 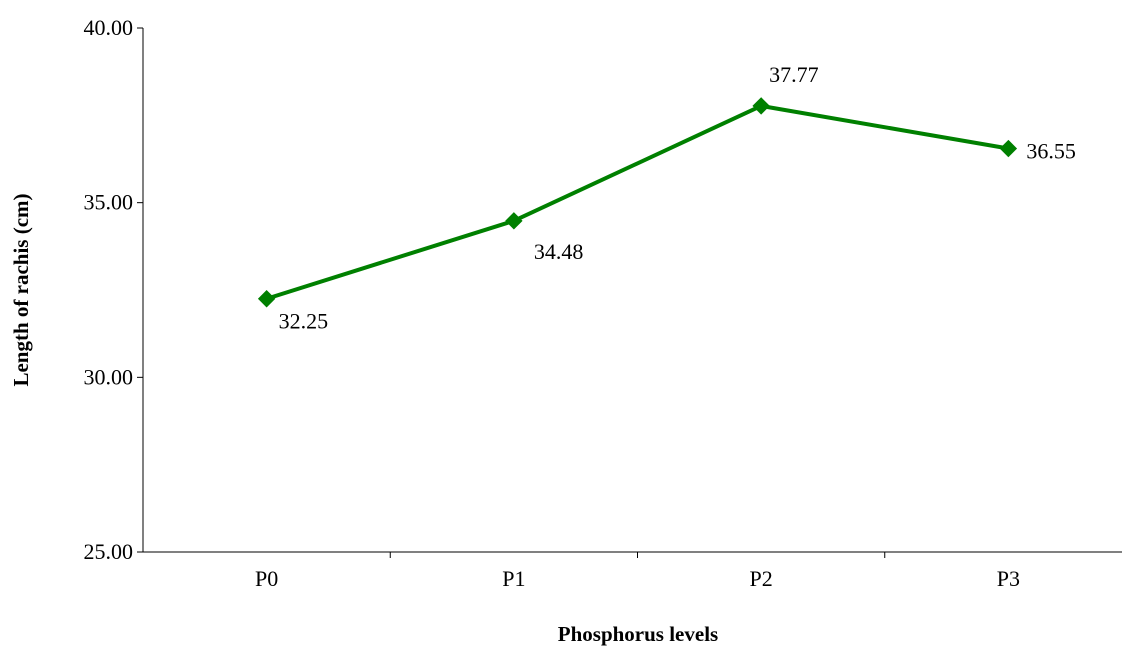 I want to click on y-tick-label: 35.00, so click(x=109, y=202).